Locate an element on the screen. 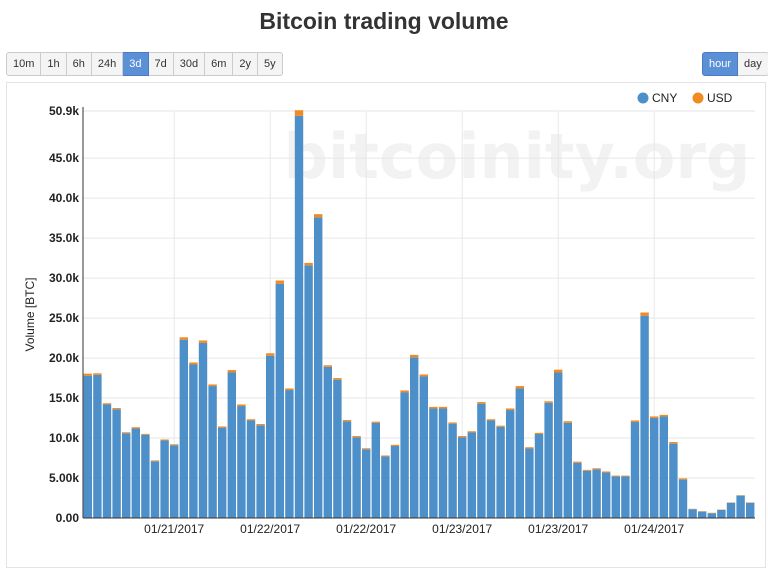 The image size is (768, 571). y-tick-label: 0.00 is located at coordinates (68, 518).